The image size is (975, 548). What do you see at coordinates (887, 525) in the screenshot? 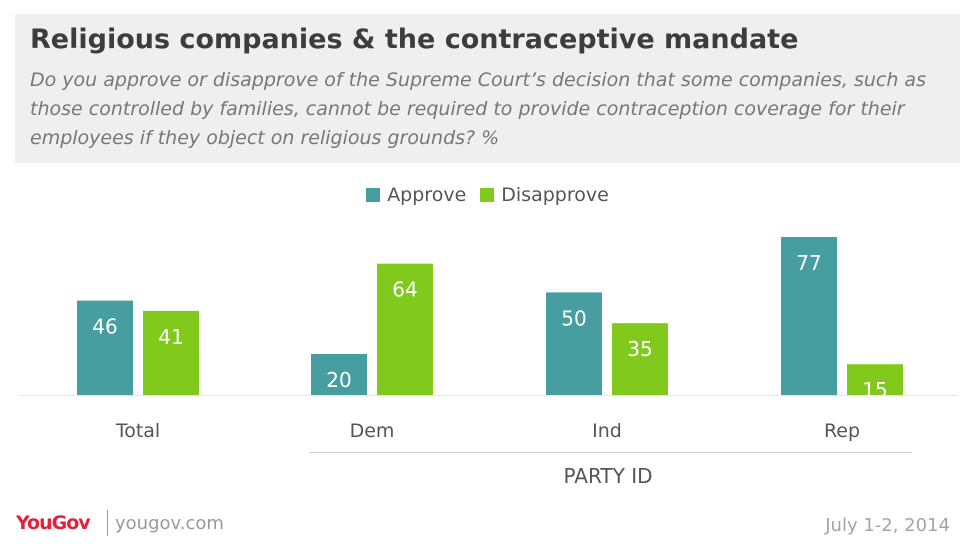
I see `footer-date: July 1-2, 2014` at bounding box center [887, 525].